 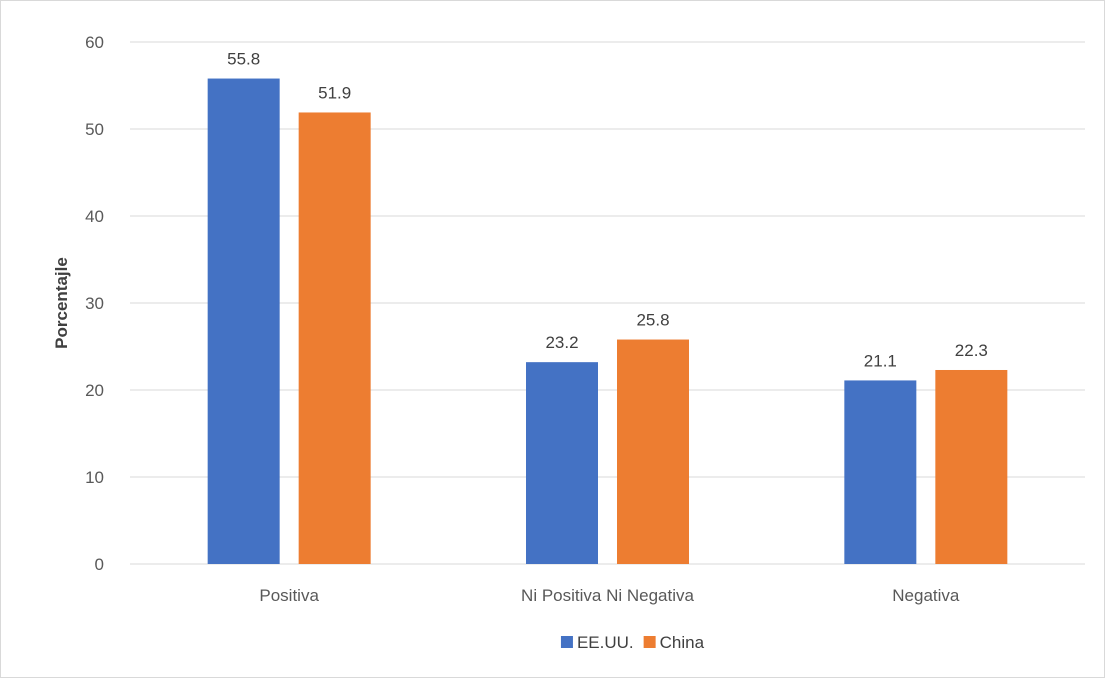 I want to click on x-tick-label: Positiva, so click(x=289, y=595).